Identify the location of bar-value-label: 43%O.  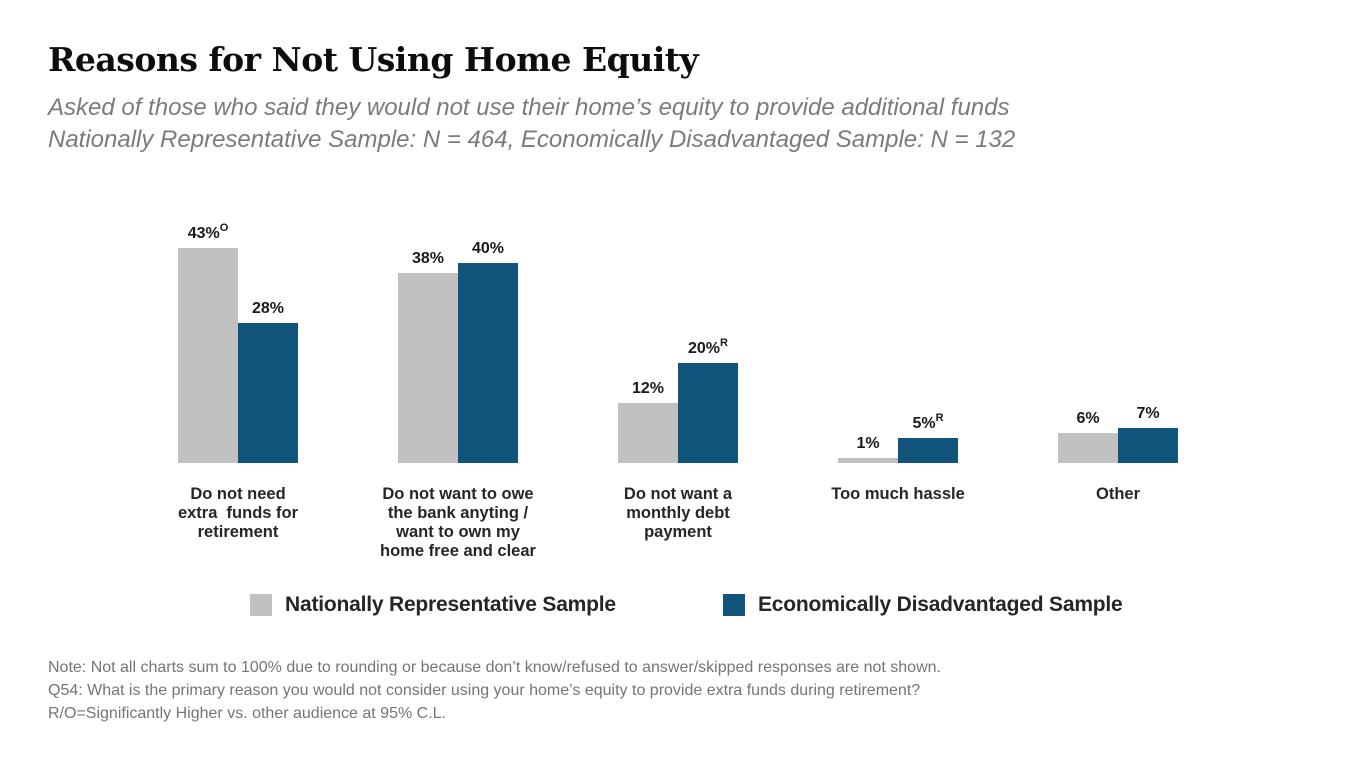
(208, 231).